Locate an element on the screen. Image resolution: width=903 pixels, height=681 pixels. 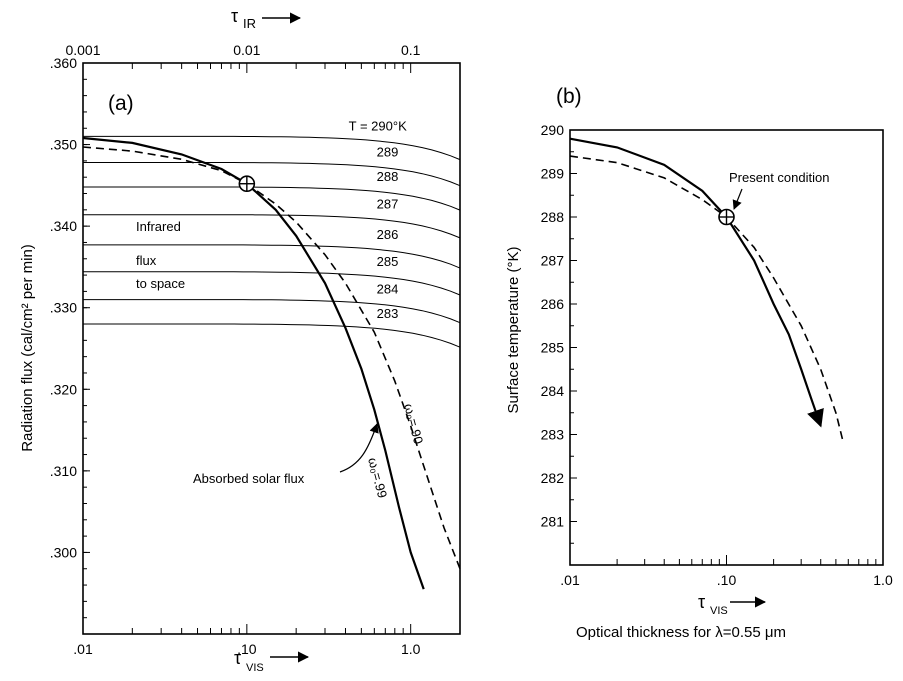
isotherm-label: 286 is located at coordinates (388, 234).